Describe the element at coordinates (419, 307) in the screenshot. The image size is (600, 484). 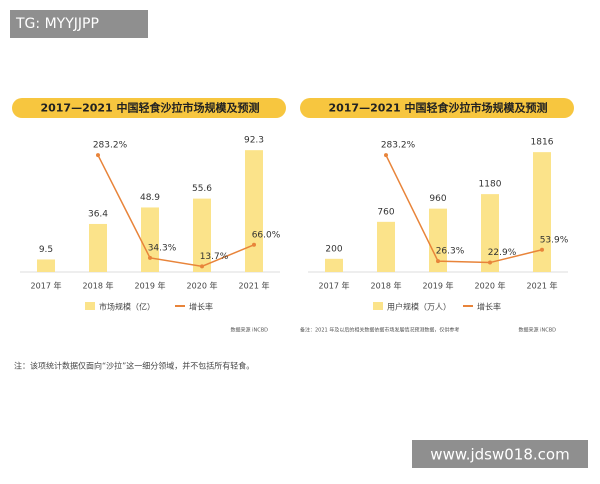
I see `legend-label: 用户规模（万人）` at that location.